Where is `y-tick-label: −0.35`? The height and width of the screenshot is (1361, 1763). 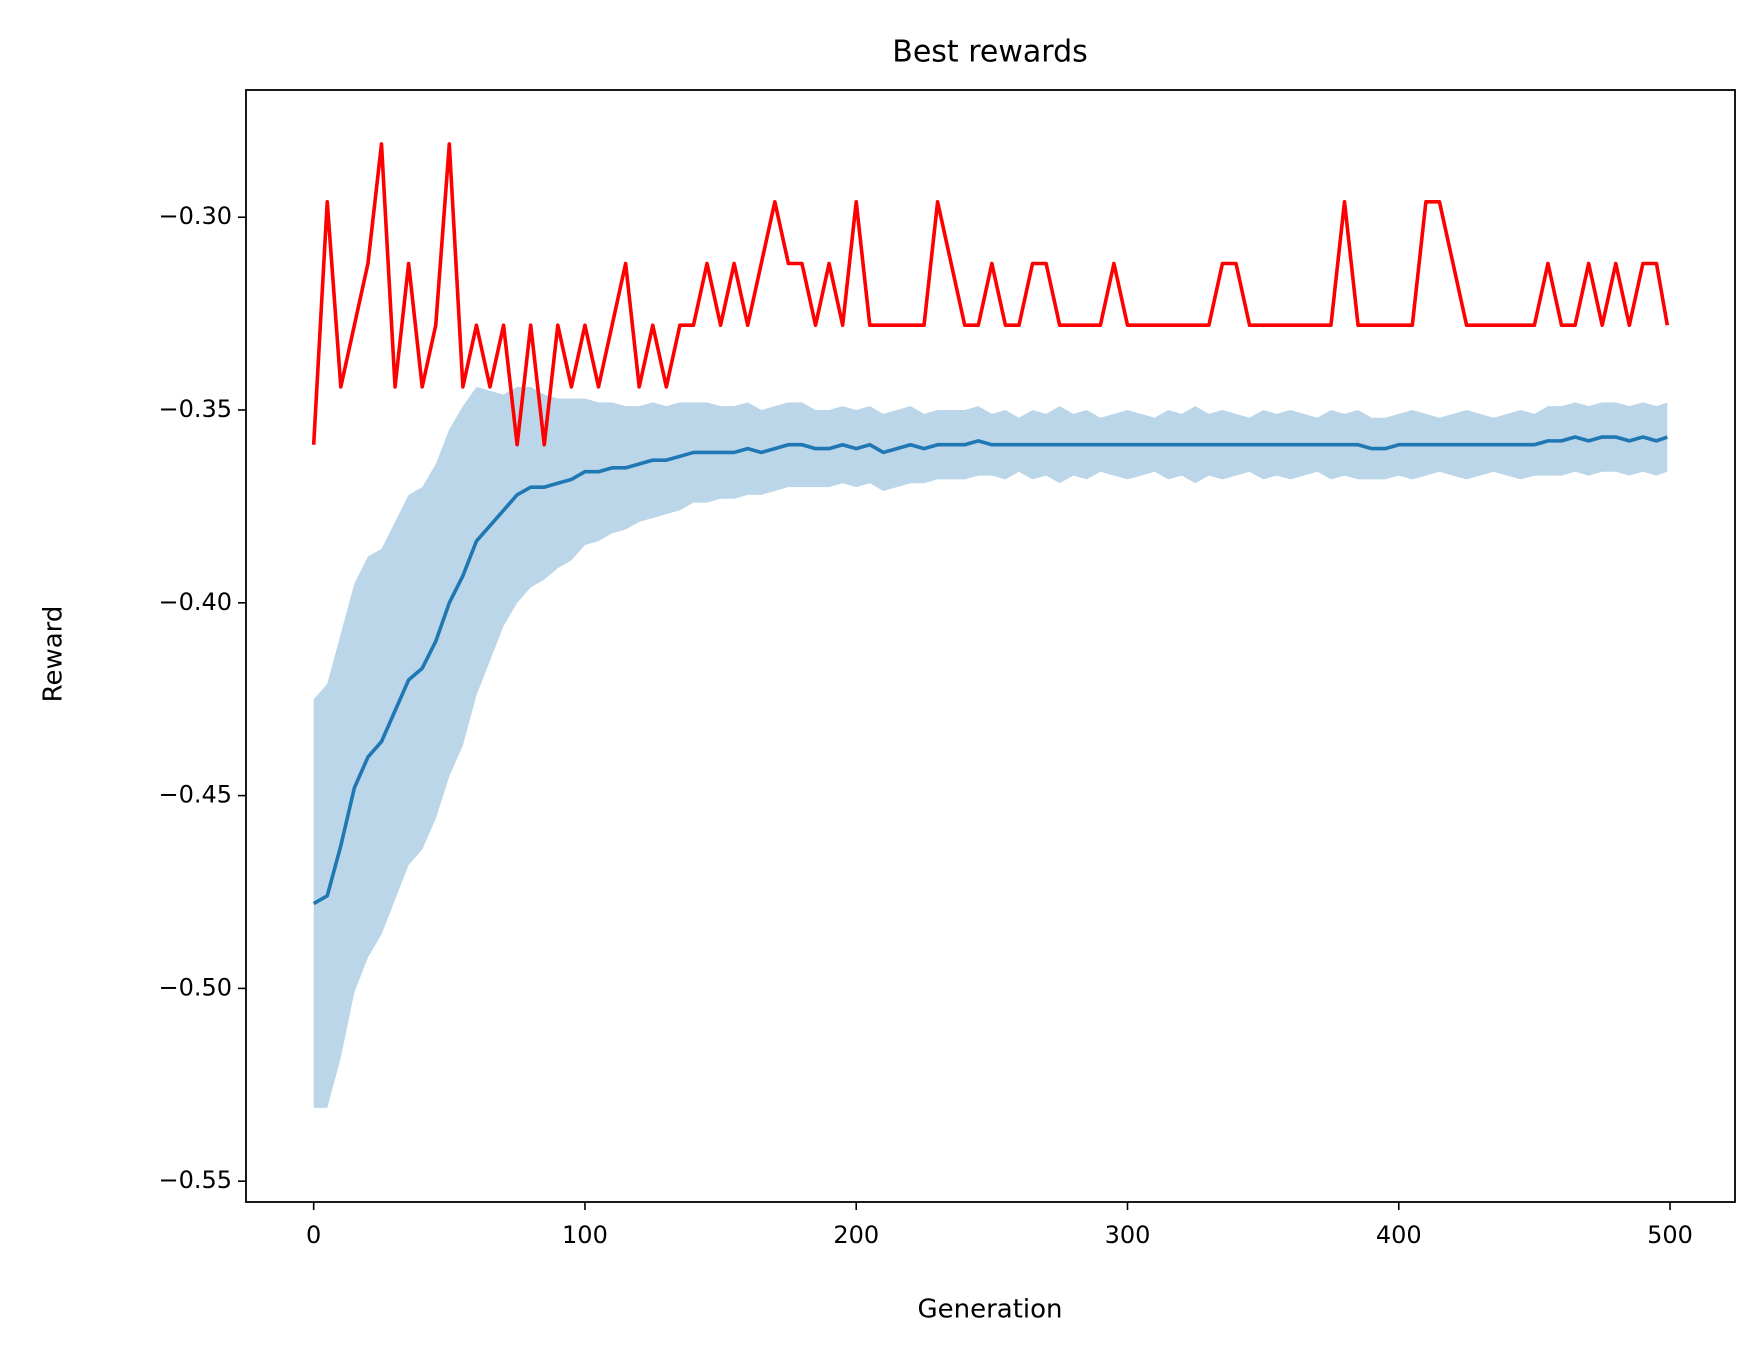
y-tick-label: −0.35 is located at coordinates (195, 409).